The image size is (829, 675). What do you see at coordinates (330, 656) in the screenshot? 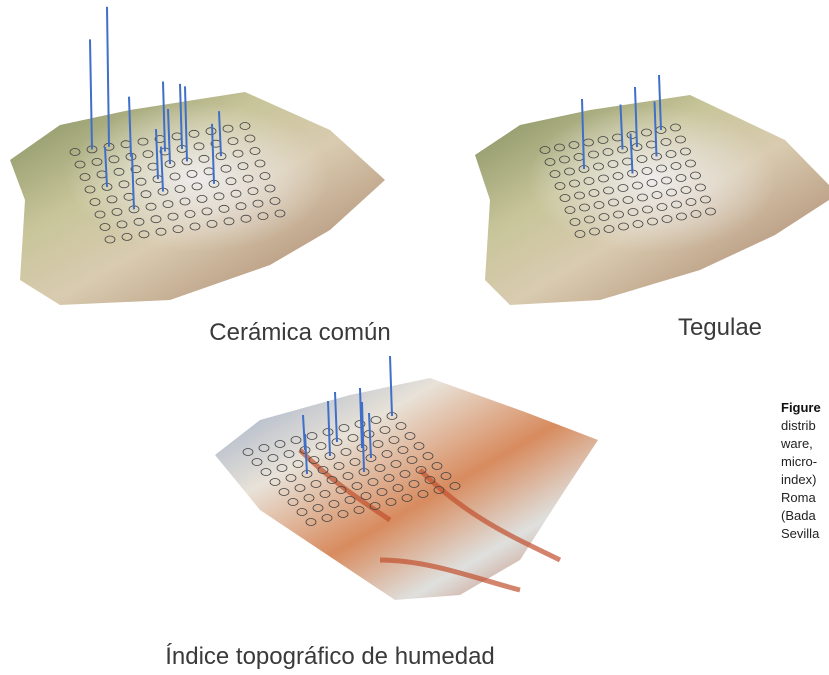
I see `panel-label: Índice topográfico de humedad` at bounding box center [330, 656].